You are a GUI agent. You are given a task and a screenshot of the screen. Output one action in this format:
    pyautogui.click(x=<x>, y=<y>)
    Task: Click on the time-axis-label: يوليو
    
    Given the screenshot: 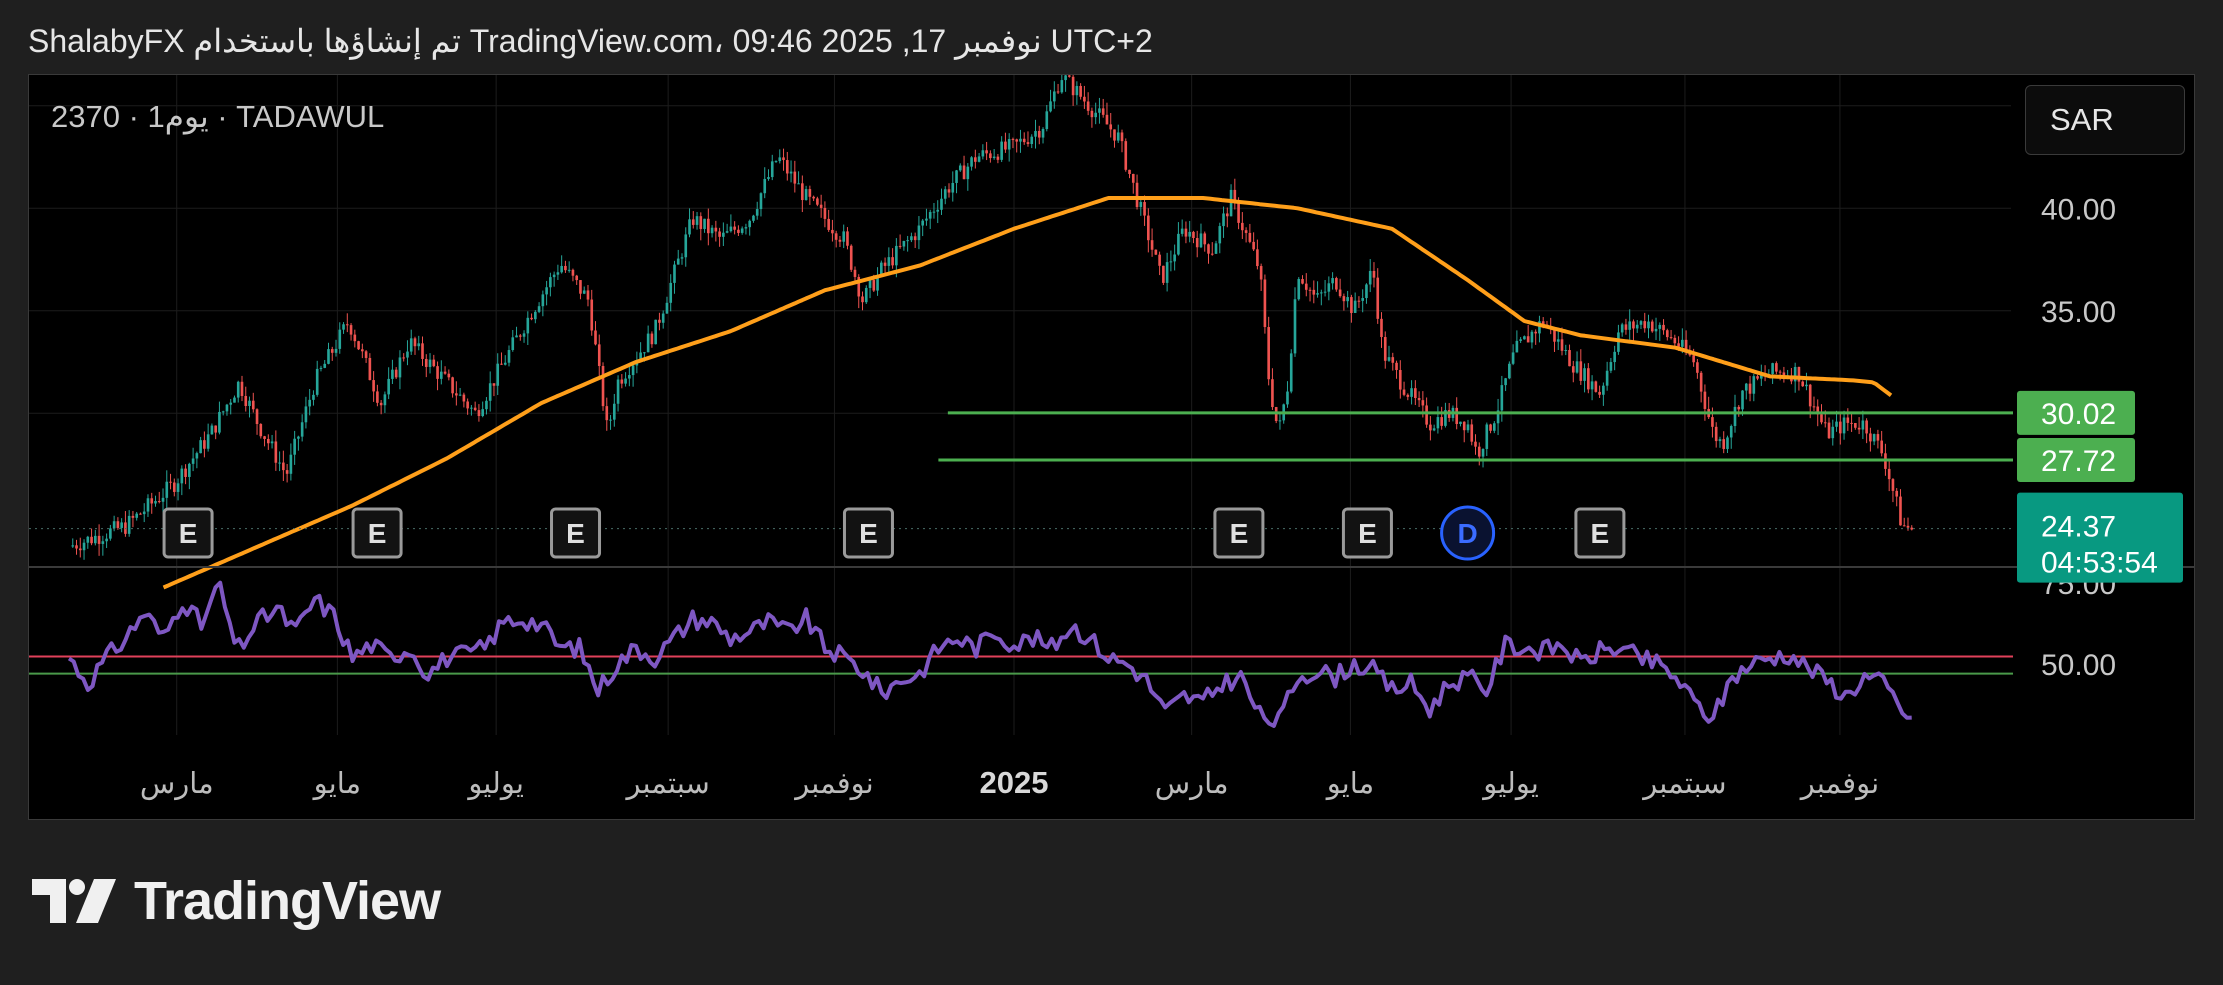 What is the action you would take?
    pyautogui.click(x=495, y=784)
    